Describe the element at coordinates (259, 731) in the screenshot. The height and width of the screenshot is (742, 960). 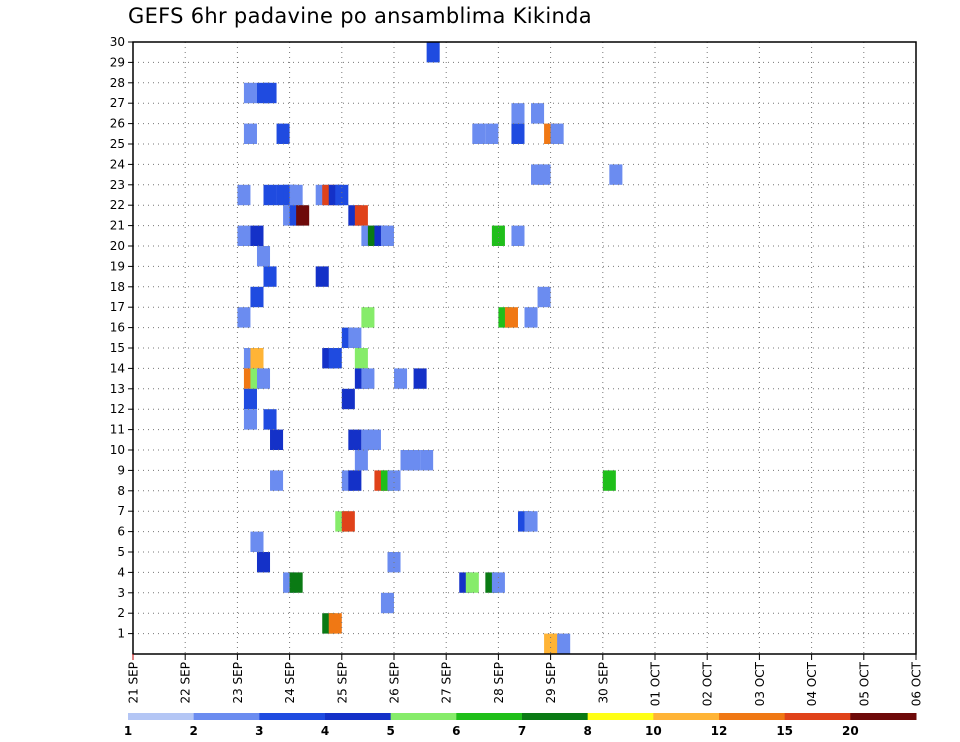
I see `legend-label: 3` at that location.